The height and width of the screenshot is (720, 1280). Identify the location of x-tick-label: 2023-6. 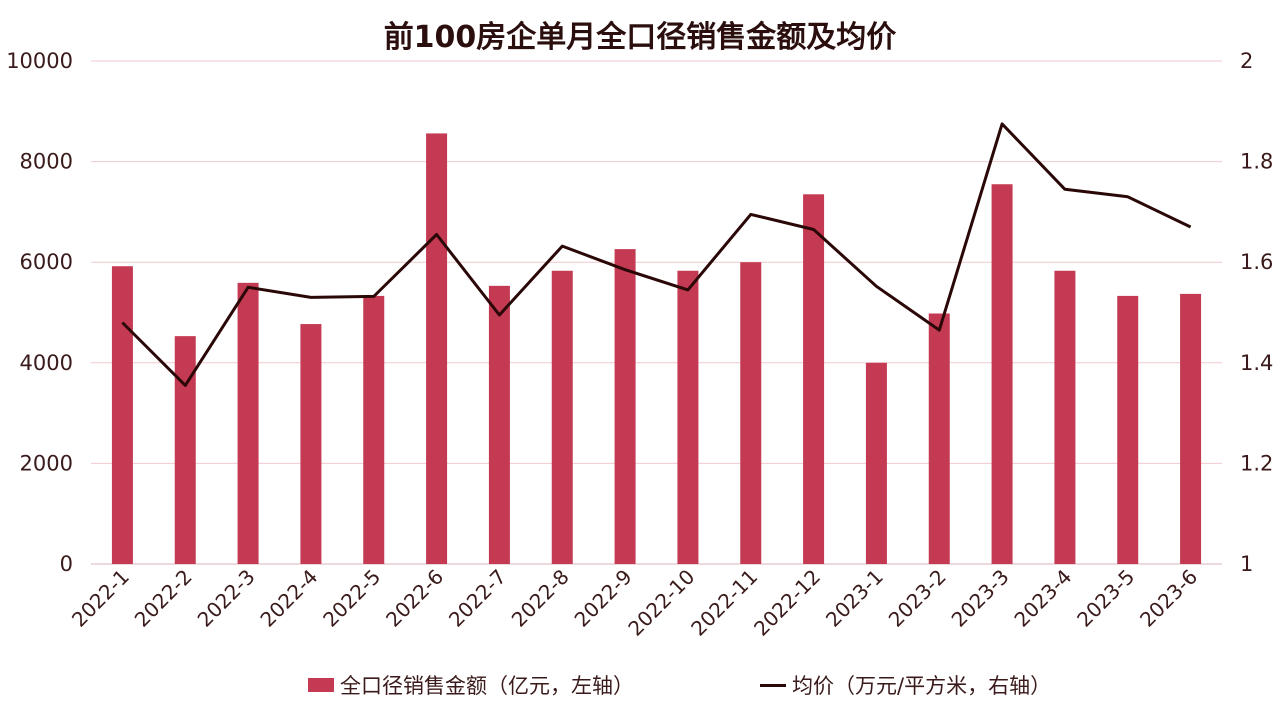
(1168, 598).